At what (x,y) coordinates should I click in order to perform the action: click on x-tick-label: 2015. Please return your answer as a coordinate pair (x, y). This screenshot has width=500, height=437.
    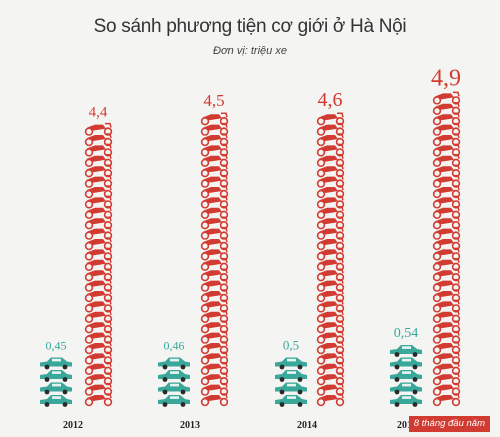
    Looking at the image, I should click on (407, 425).